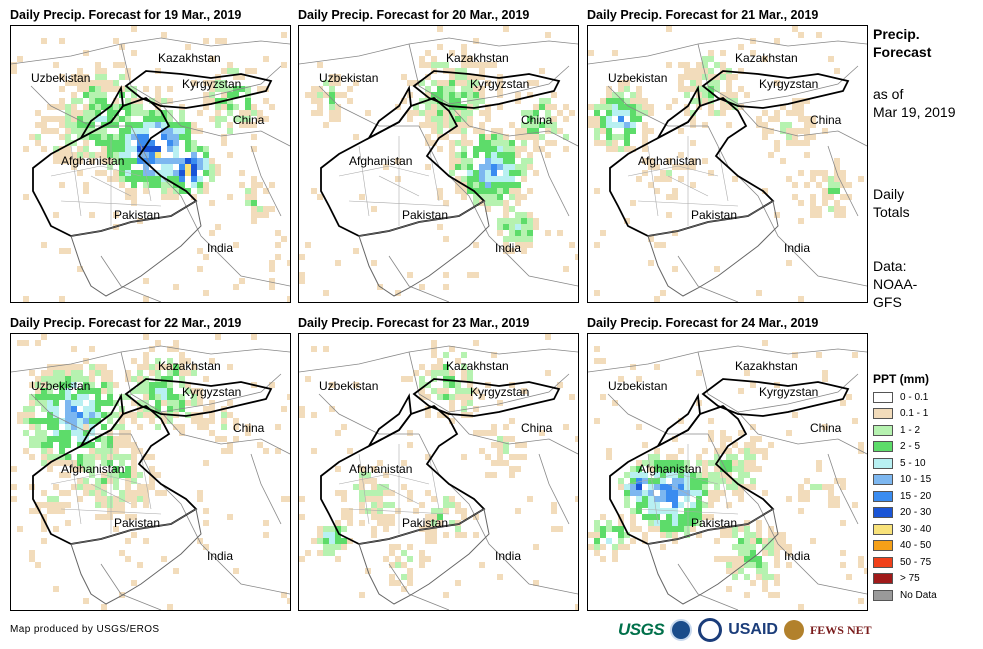  What do you see at coordinates (499, 84) in the screenshot?
I see `country-label-kyrgyzstan: Kyrgyzstan` at bounding box center [499, 84].